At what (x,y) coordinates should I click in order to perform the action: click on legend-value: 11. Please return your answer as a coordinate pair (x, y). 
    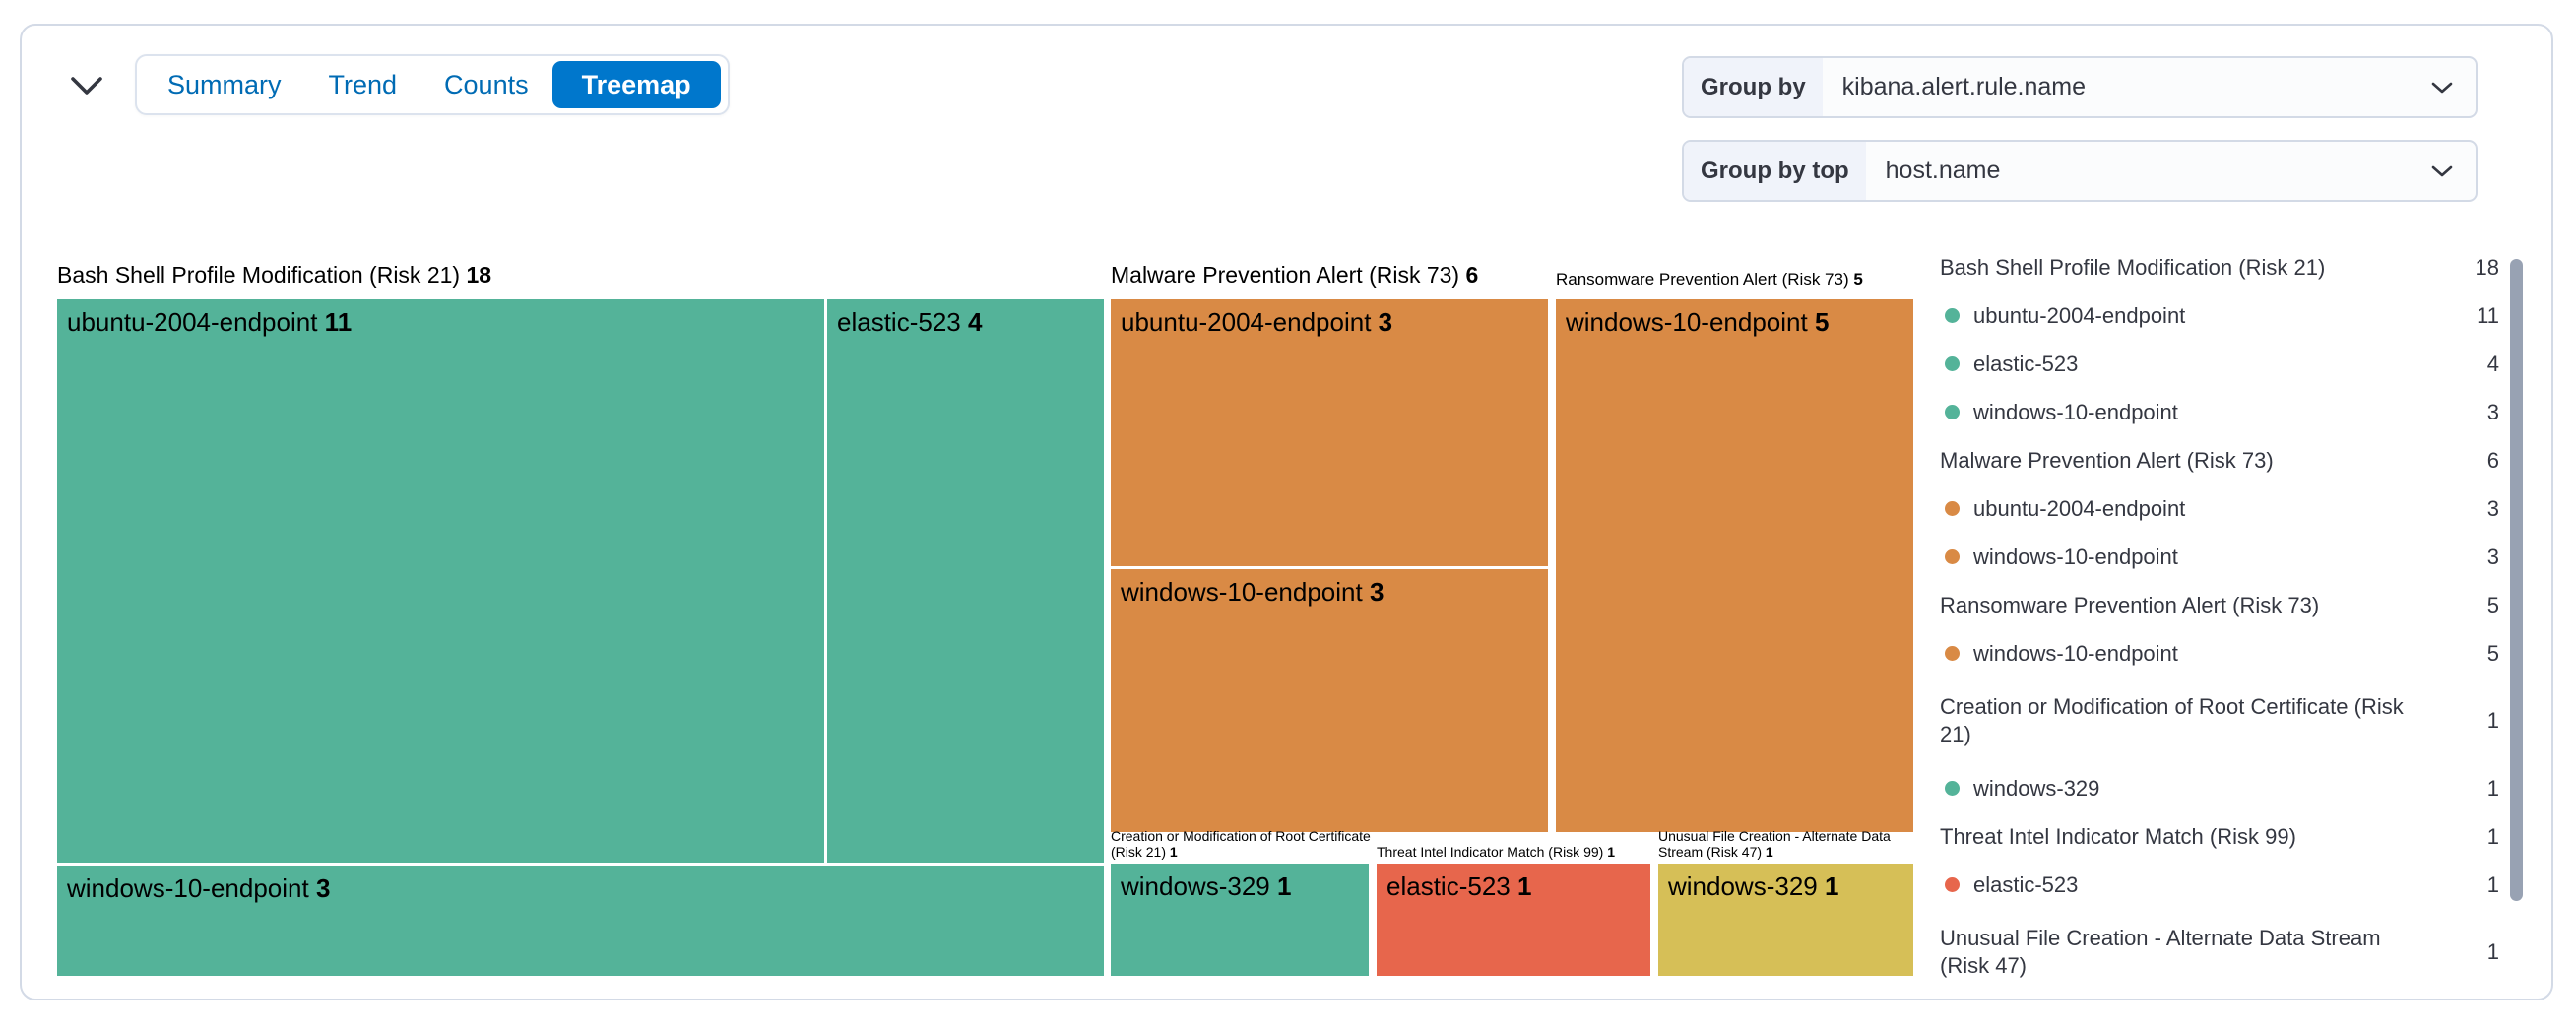
    Looking at the image, I should click on (2488, 315).